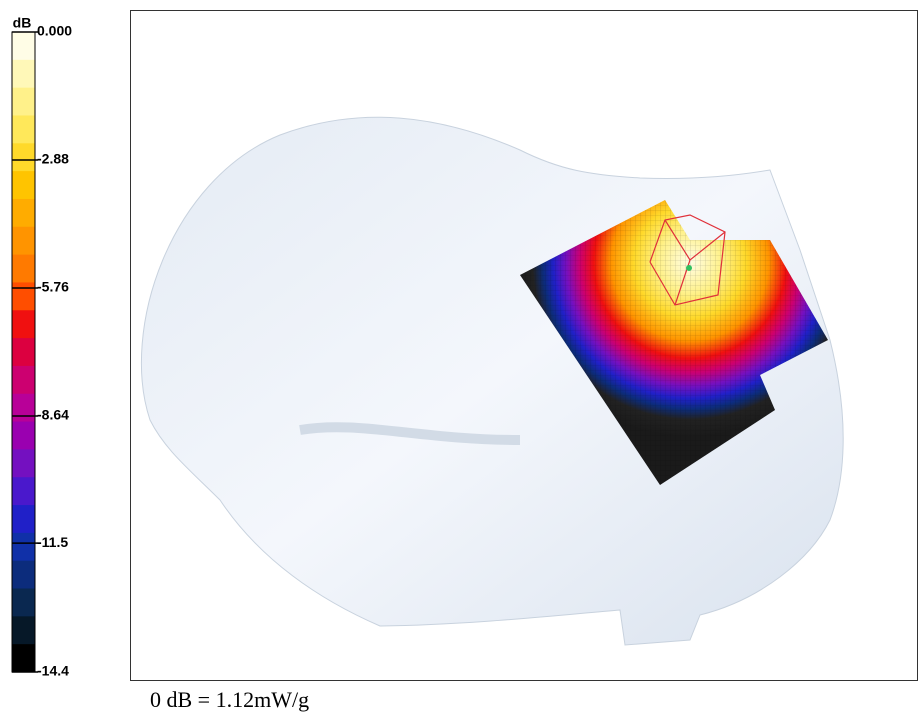 This screenshot has height=717, width=918. I want to click on tick-label: -2.88, so click(53, 159).